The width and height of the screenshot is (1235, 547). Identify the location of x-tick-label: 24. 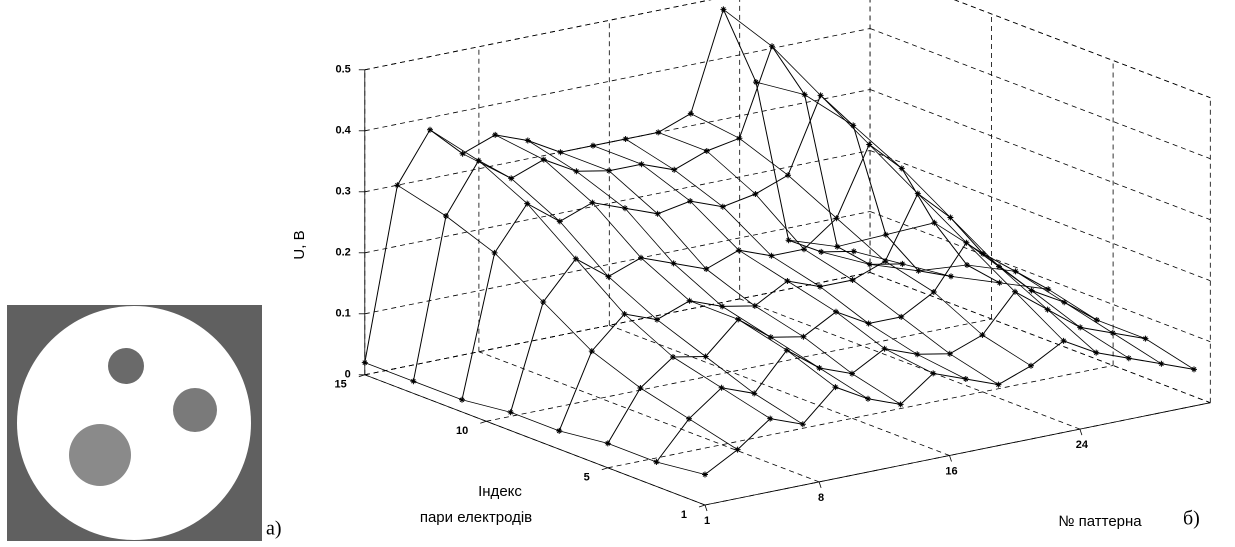
(1082, 445).